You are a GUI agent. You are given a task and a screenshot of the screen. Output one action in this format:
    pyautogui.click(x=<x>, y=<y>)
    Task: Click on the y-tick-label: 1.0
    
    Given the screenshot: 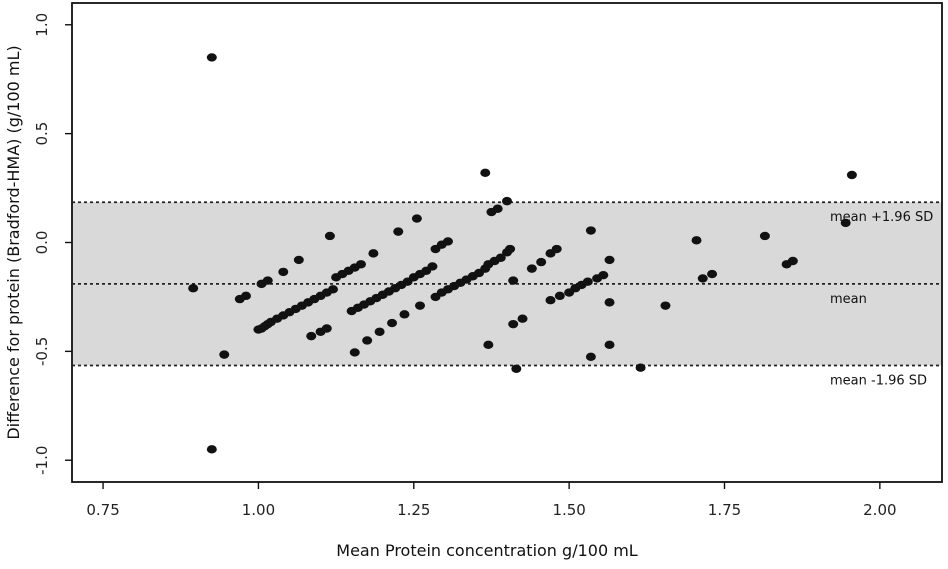 What is the action you would take?
    pyautogui.click(x=42, y=25)
    